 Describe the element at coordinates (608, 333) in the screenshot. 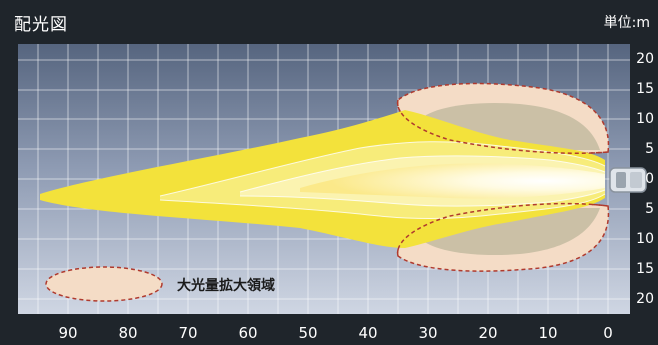

I see `x-tick: 0` at that location.